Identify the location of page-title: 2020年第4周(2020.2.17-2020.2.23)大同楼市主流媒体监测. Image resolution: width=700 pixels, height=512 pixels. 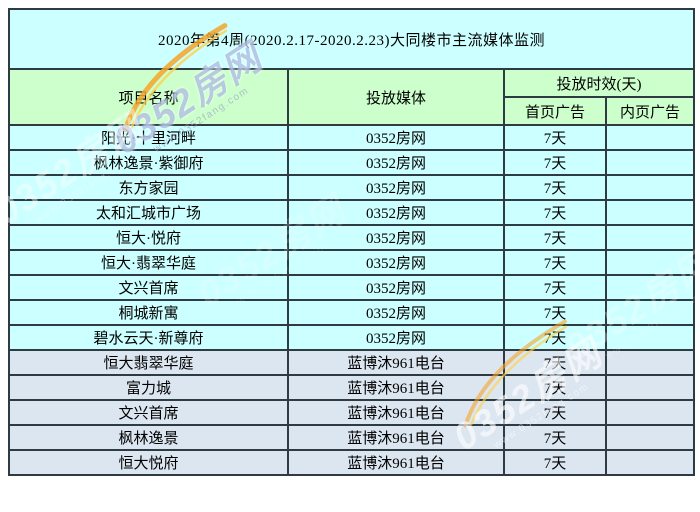
(351, 39).